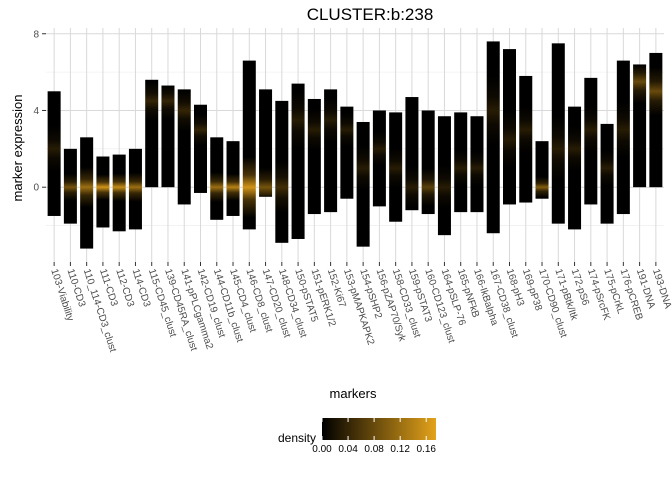 This screenshot has width=672, height=480. I want to click on legend-tick-label: 0.00, so click(322, 449).